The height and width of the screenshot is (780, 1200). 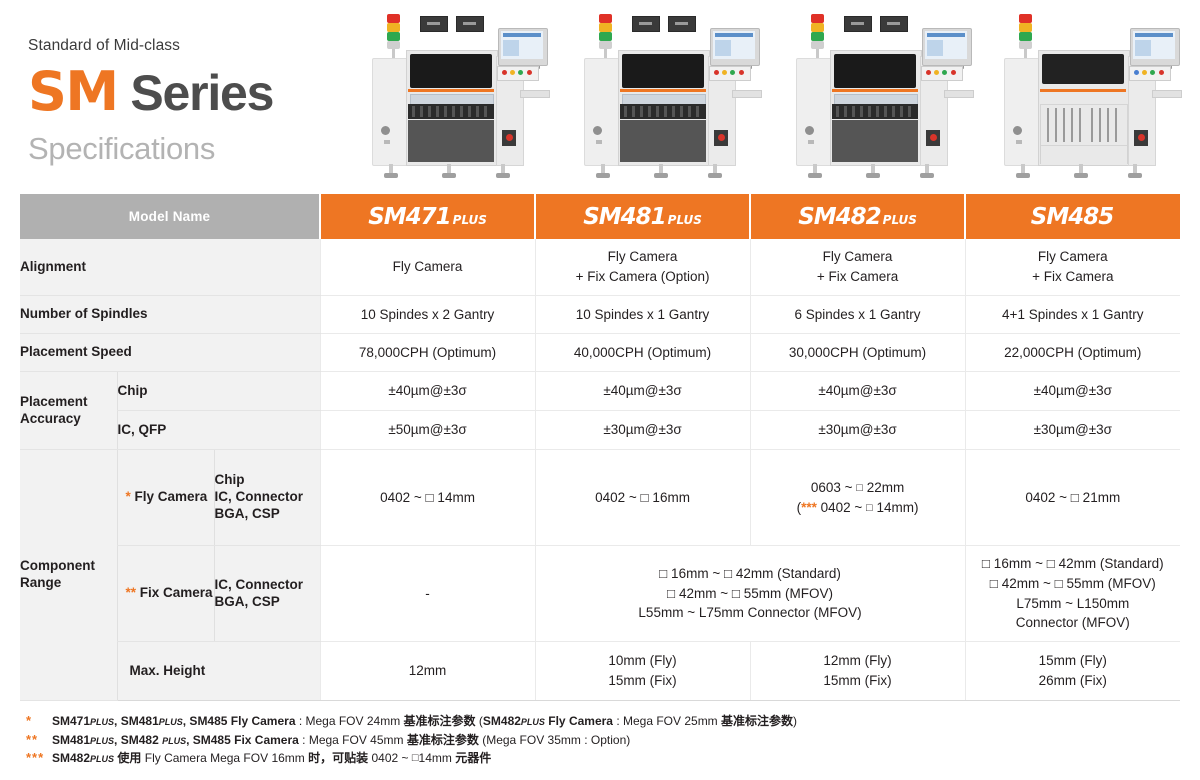 I want to click on title-sm: SM, so click(x=73, y=91).